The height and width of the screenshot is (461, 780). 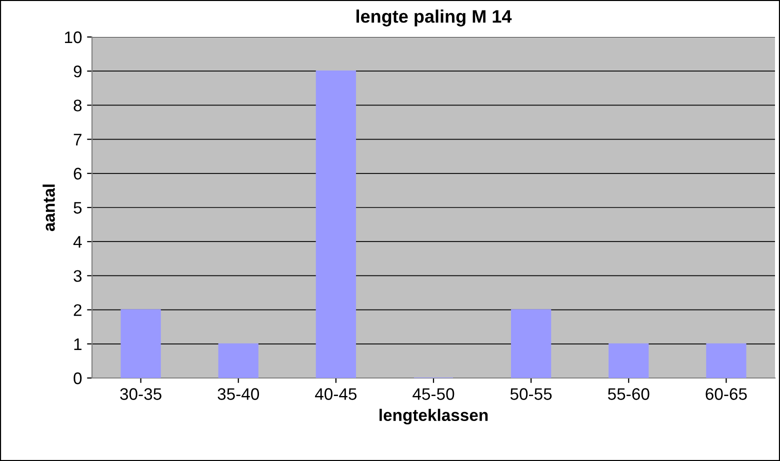 I want to click on y-tick-label: 2, so click(x=78, y=310).